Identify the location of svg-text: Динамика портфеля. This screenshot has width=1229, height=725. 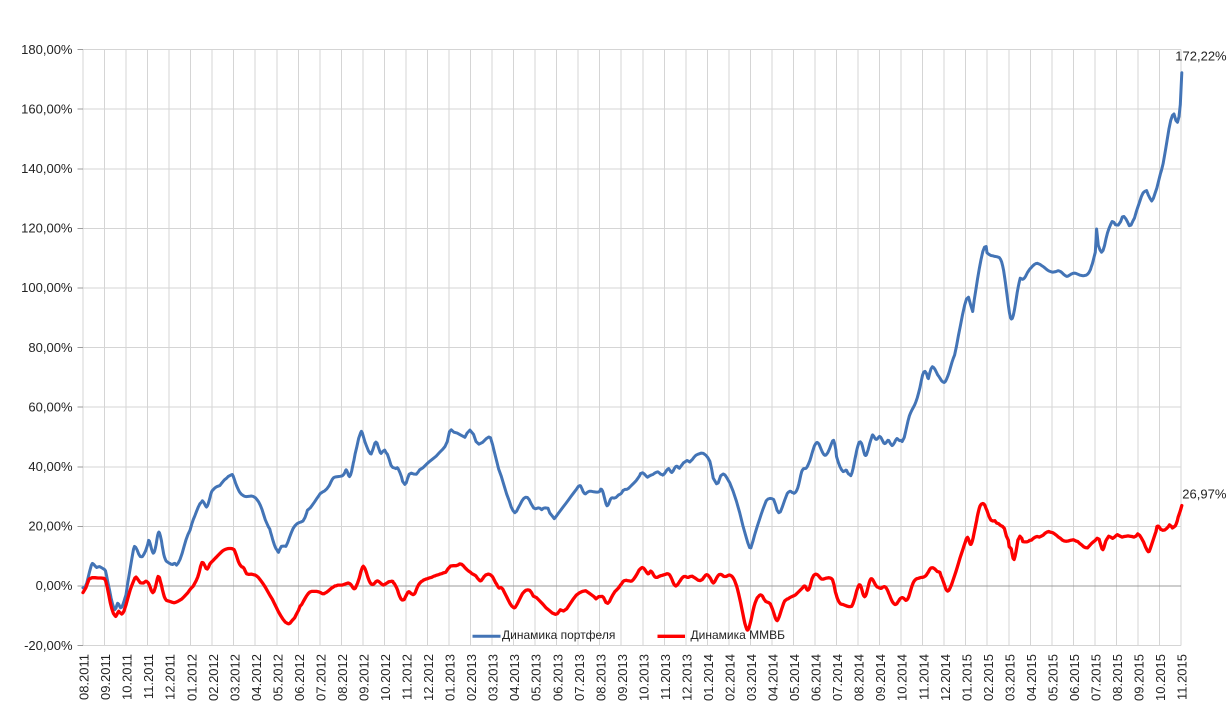
(558, 635).